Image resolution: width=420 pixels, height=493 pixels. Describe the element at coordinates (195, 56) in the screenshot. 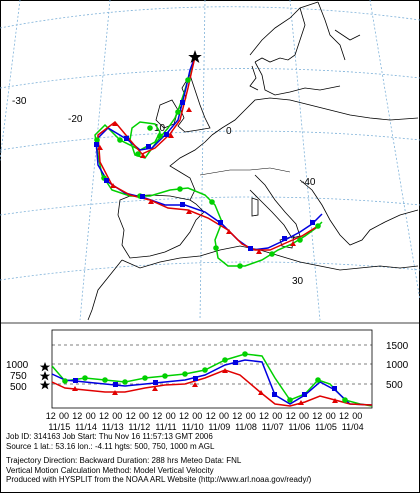

I see `map-source-star` at that location.